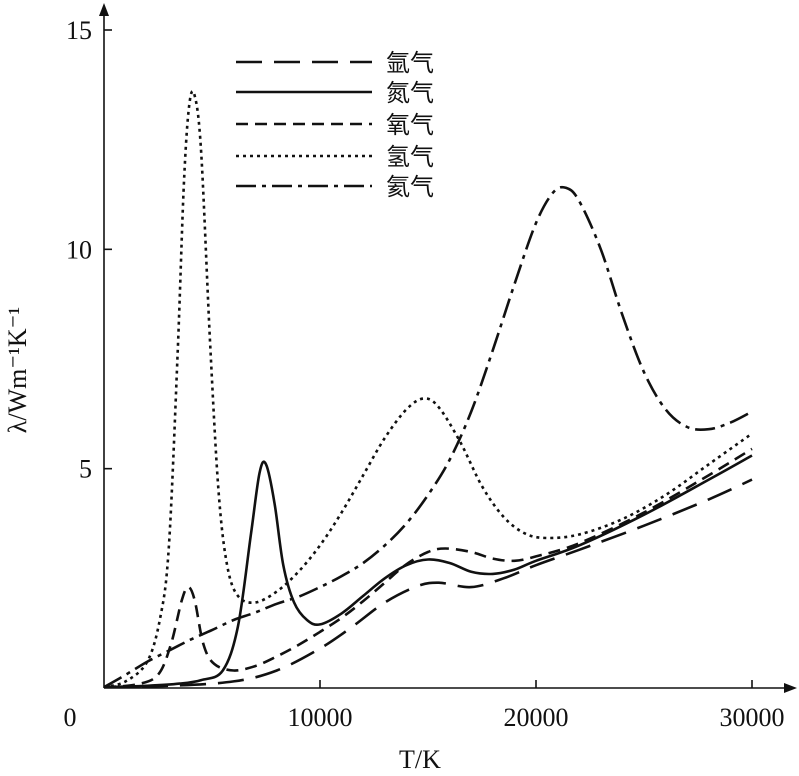 Image resolution: width=799 pixels, height=776 pixels. Describe the element at coordinates (410, 125) in the screenshot. I see `legend-label-oxygen: 氧气` at that location.